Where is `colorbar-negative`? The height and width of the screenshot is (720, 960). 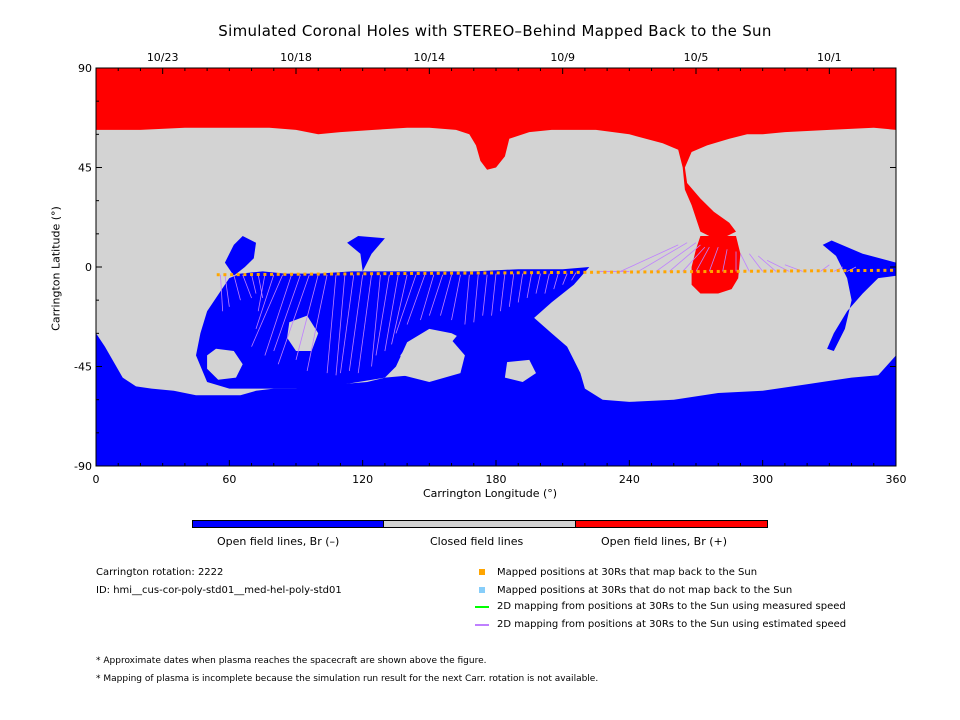
colorbar-negative is located at coordinates (288, 524).